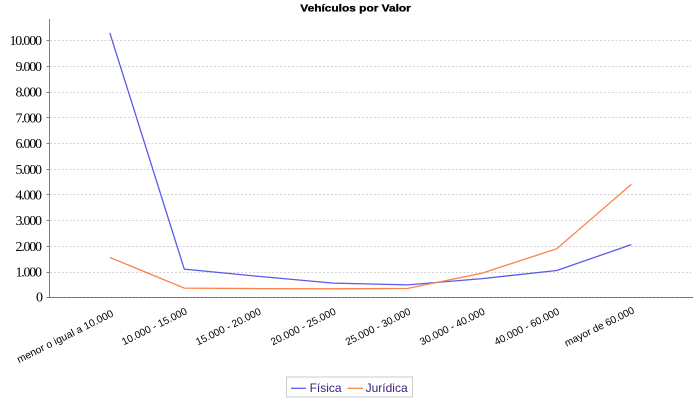 The image size is (700, 400). I want to click on svg-text: 6.000, so click(29, 144).